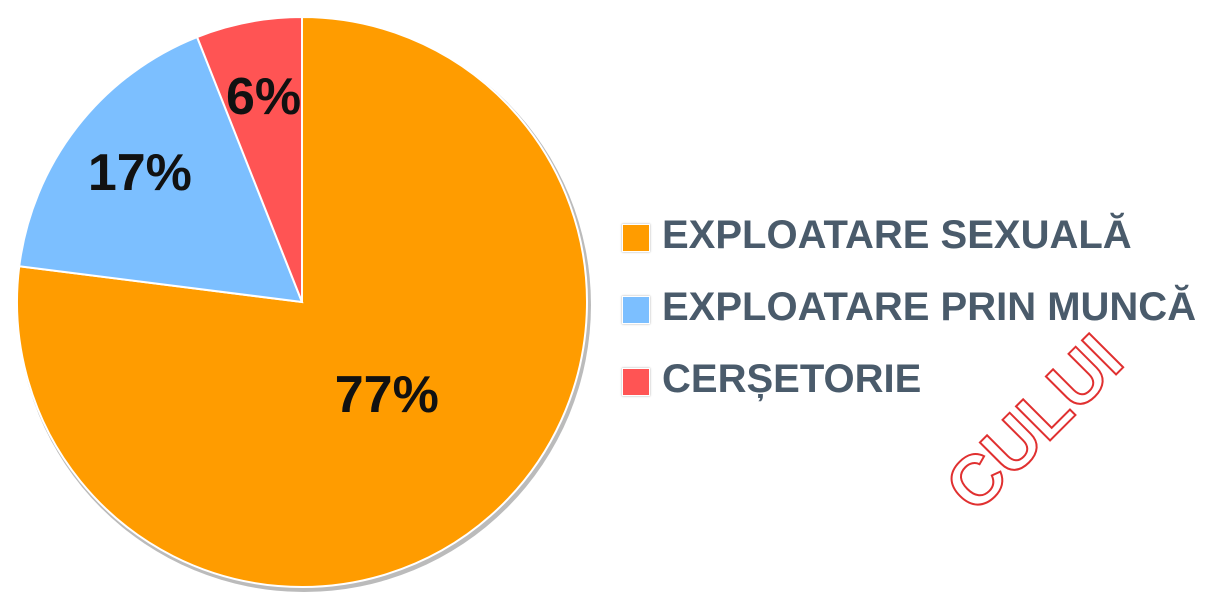  I want to click on data-label: 6%, so click(263, 97).